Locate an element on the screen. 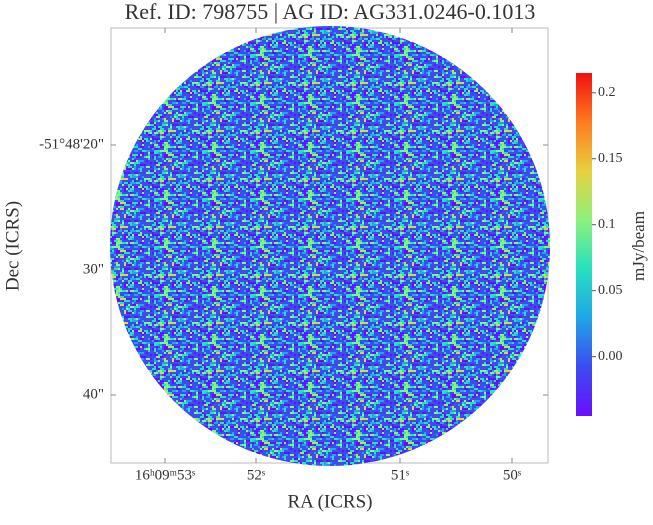  colorbar-label: mJy/beam is located at coordinates (638, 246).